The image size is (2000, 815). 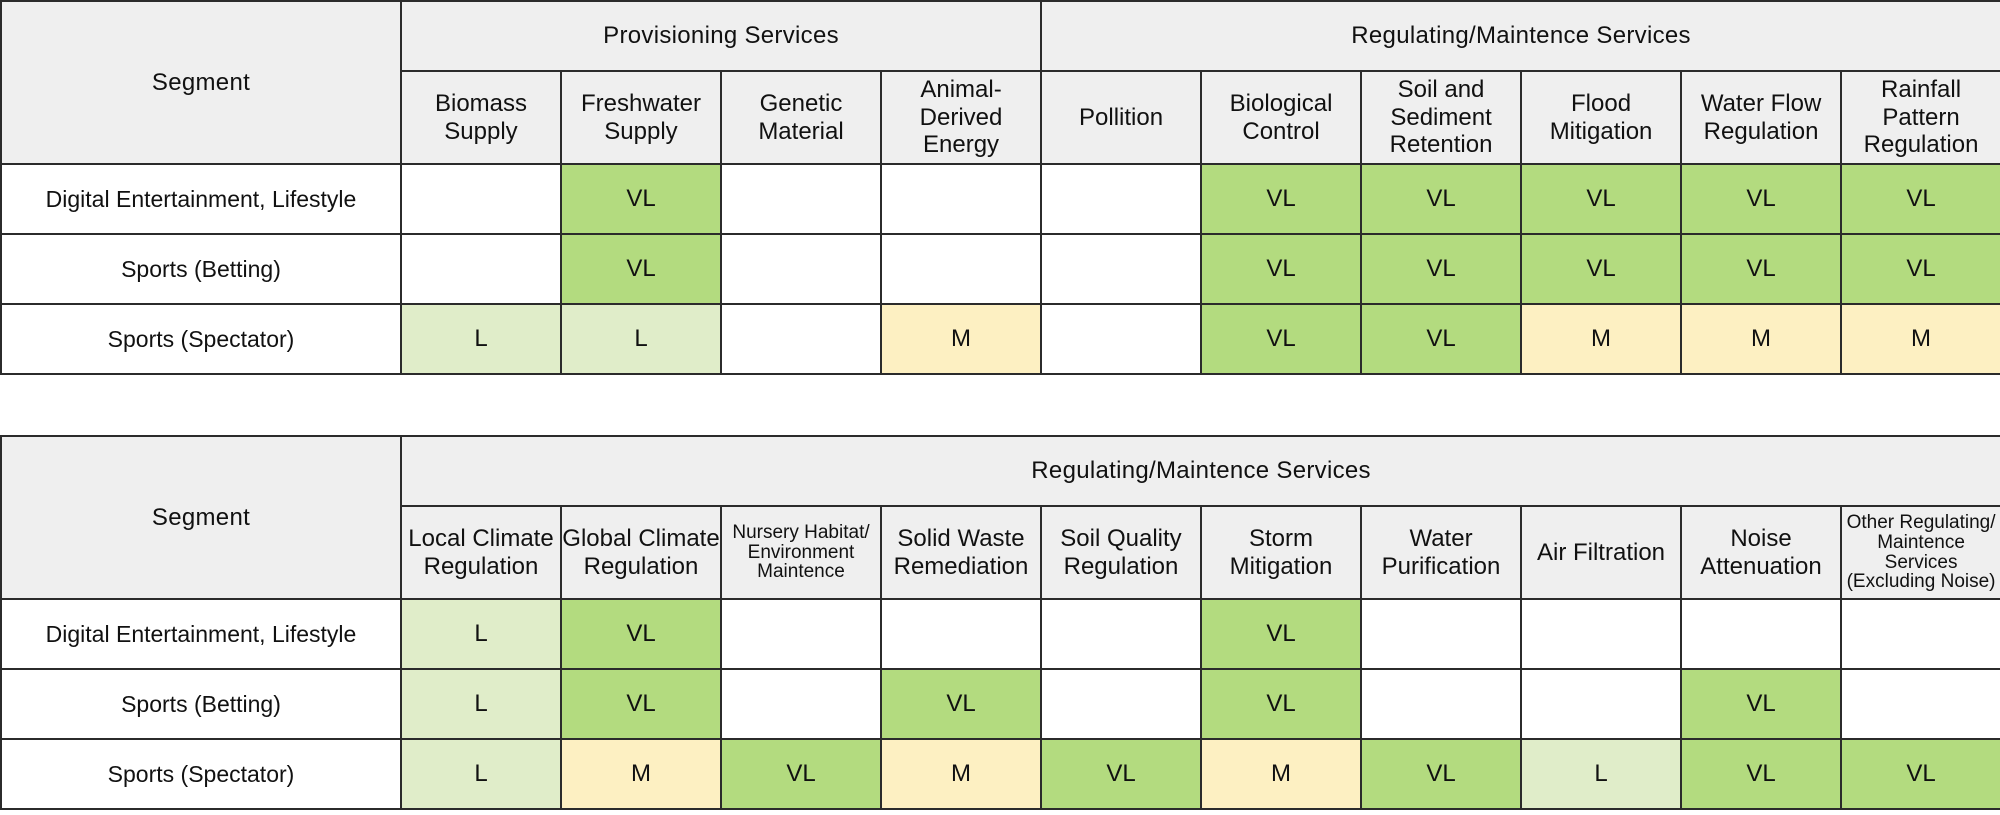 What do you see at coordinates (801, 552) in the screenshot?
I see `column-header: Nursery Habitat/ Environment Maintence` at bounding box center [801, 552].